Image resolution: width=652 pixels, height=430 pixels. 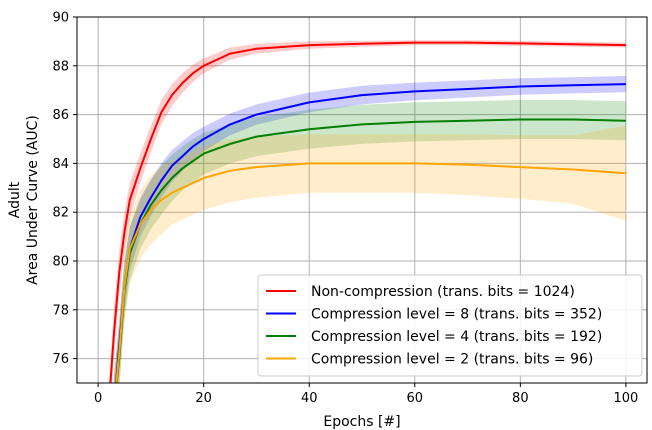 I want to click on x-axis-label: Epochs [#], so click(x=361, y=422).